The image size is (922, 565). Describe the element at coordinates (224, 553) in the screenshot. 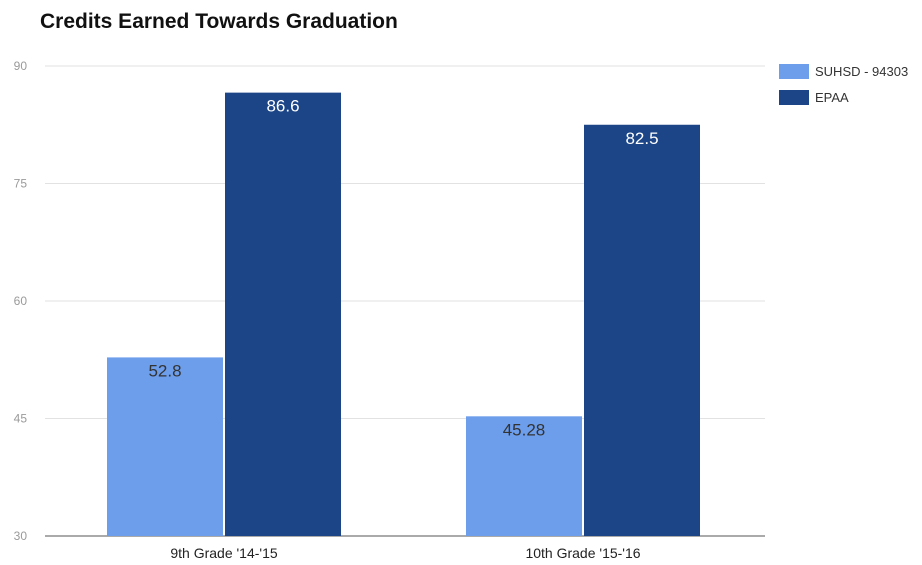

I see `x-category-label: 9th Grade '14-'15` at that location.